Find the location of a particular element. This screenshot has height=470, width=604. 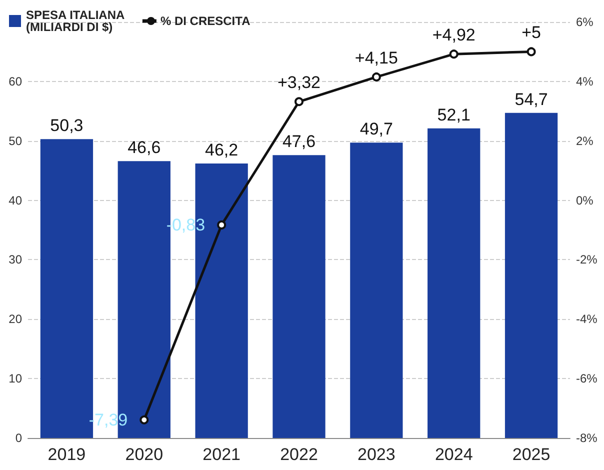

y2-tick-label: -4% is located at coordinates (587, 319).